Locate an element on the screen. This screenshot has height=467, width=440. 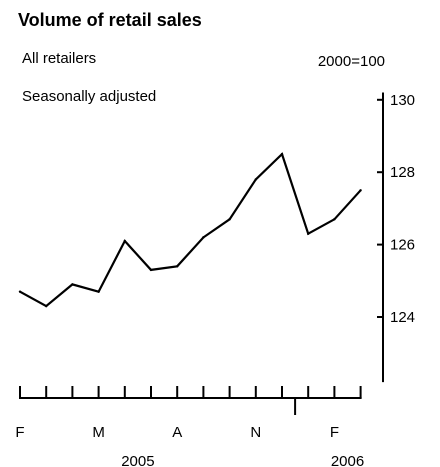
index-base-note: 2000=100 is located at coordinates (351, 61).